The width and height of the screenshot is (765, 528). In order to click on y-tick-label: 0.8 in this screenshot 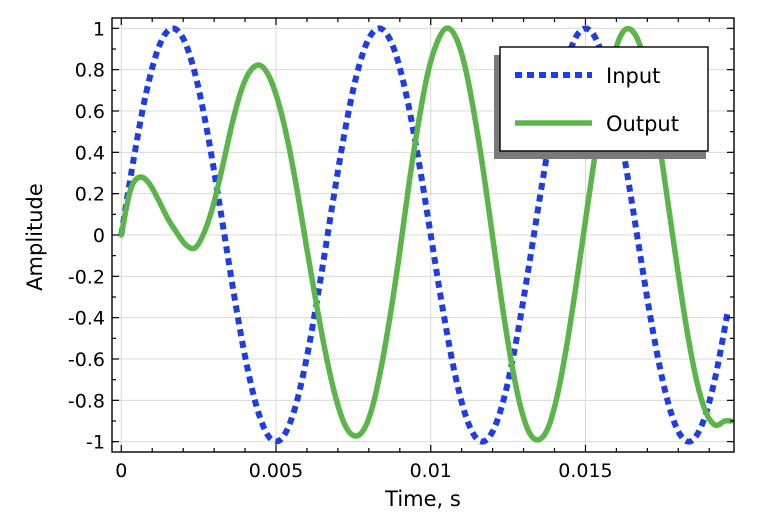, I will do `click(90, 71)`.